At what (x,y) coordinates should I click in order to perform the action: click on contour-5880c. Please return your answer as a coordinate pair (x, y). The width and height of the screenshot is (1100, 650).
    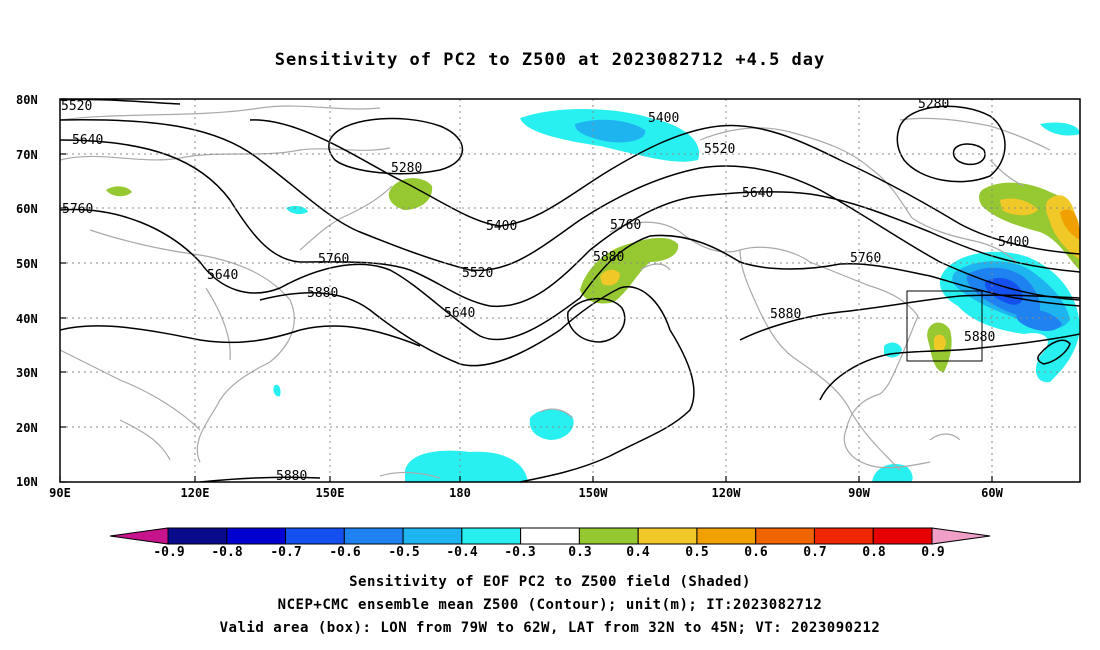
    Looking at the image, I should click on (909, 317).